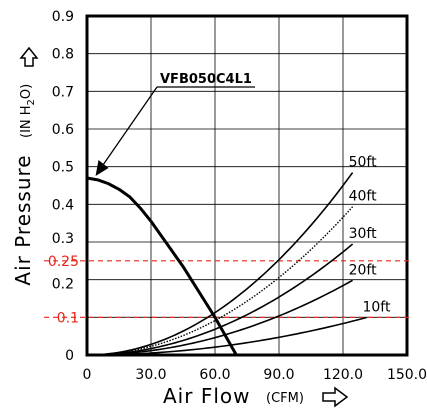  What do you see at coordinates (128, 128) in the screenshot?
I see `callout-leader` at bounding box center [128, 128].